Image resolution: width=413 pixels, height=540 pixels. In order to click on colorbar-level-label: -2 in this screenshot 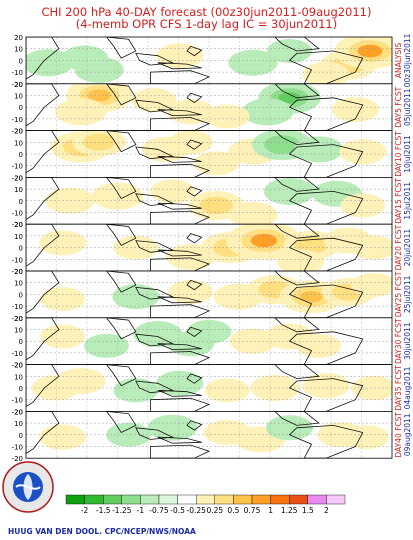, I will do `click(85, 510)`.